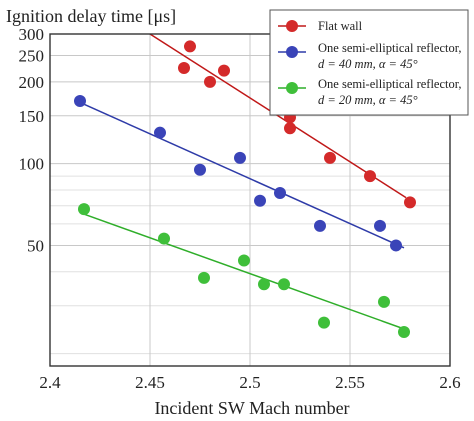 The height and width of the screenshot is (421, 474). I want to click on y-tick-label: 100, so click(32, 164).